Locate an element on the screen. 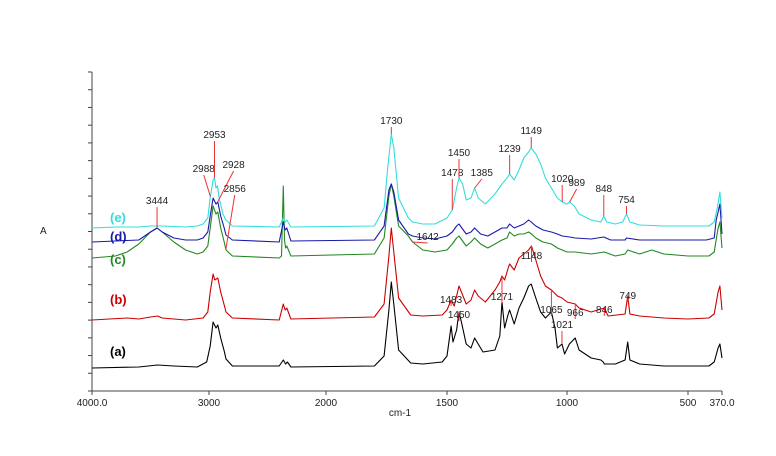 The width and height of the screenshot is (776, 456). x-tick-label: 500 is located at coordinates (688, 403).